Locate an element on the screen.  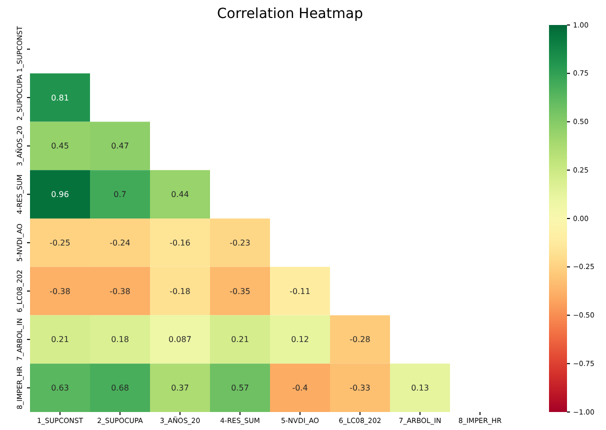
data-label: 0.7 is located at coordinates (120, 195).